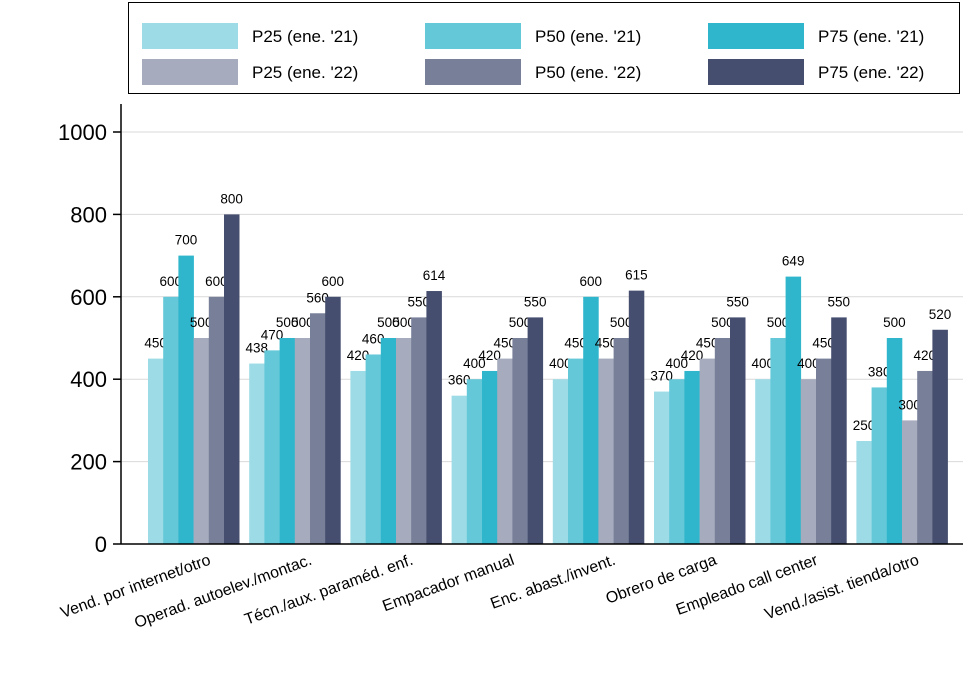  I want to click on data-label: 250, so click(864, 425).